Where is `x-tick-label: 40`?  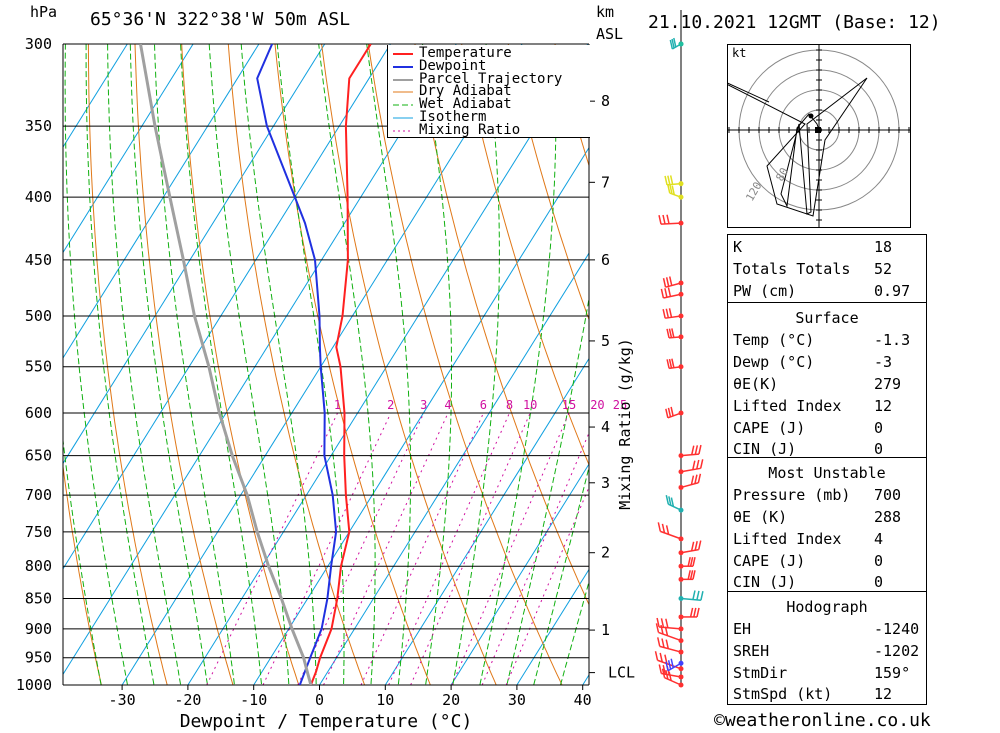
x-tick-label: 40 is located at coordinates (583, 700).